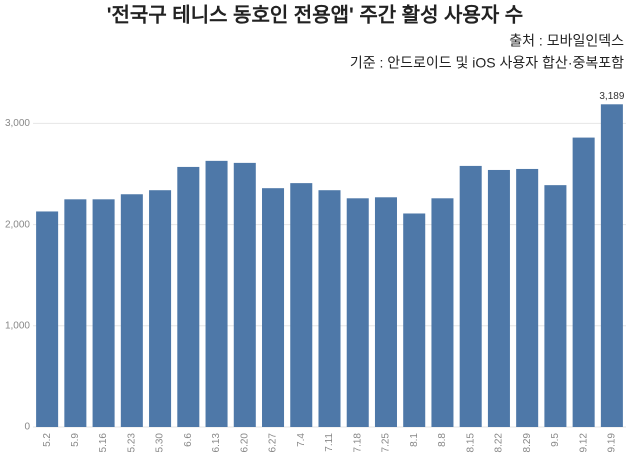 The width and height of the screenshot is (630, 459). I want to click on x-tick-label: 9.5, so click(555, 440).